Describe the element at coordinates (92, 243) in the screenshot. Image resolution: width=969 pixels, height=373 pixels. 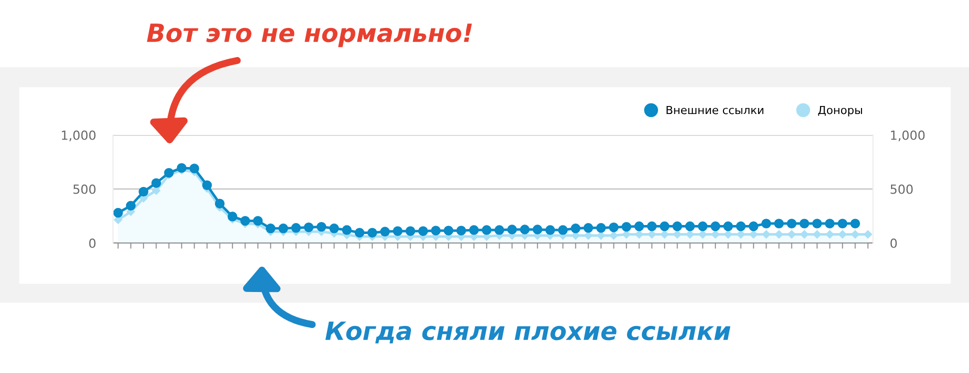
I see `y-tick-label: 0` at that location.